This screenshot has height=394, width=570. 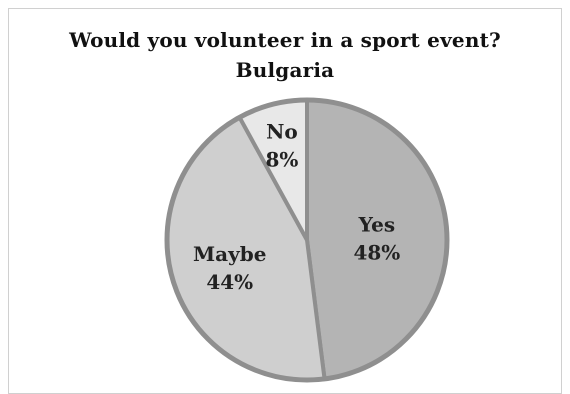 What do you see at coordinates (285, 40) in the screenshot?
I see `chart-title: Would you volunteer in a sport event?` at bounding box center [285, 40].